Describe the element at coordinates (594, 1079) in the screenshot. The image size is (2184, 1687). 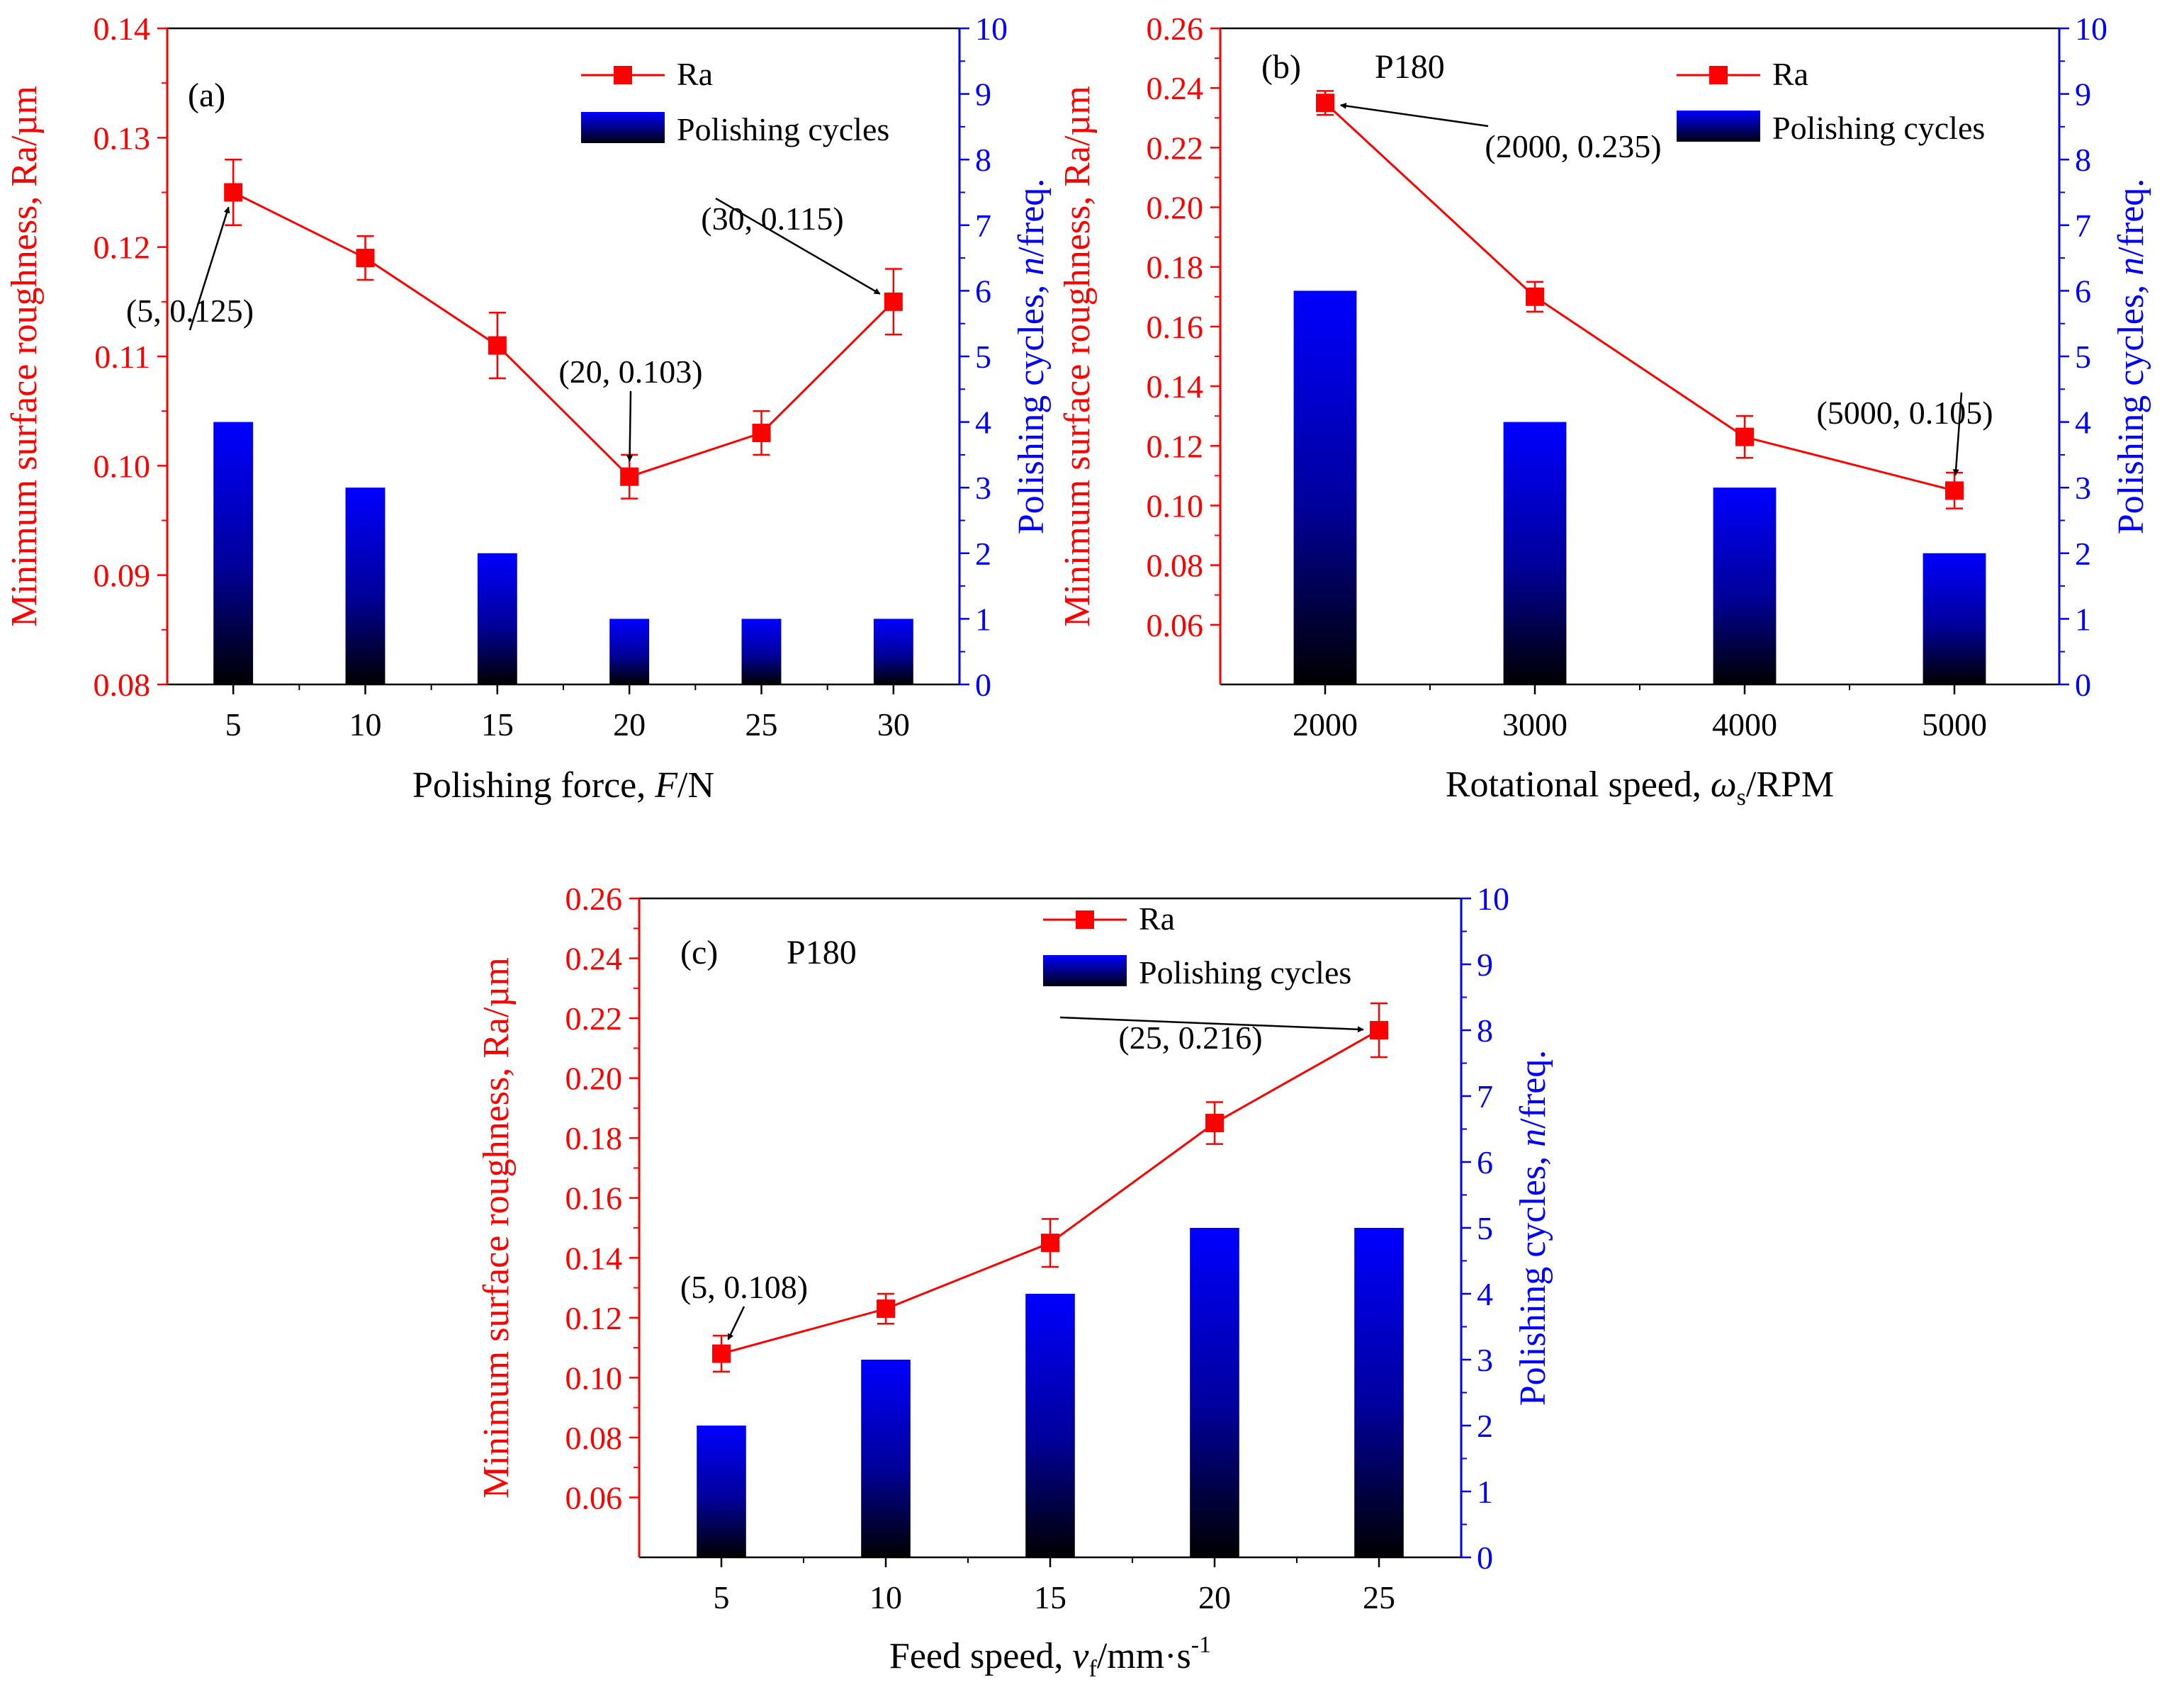
I see `left-y-tick-label: 0.20` at that location.